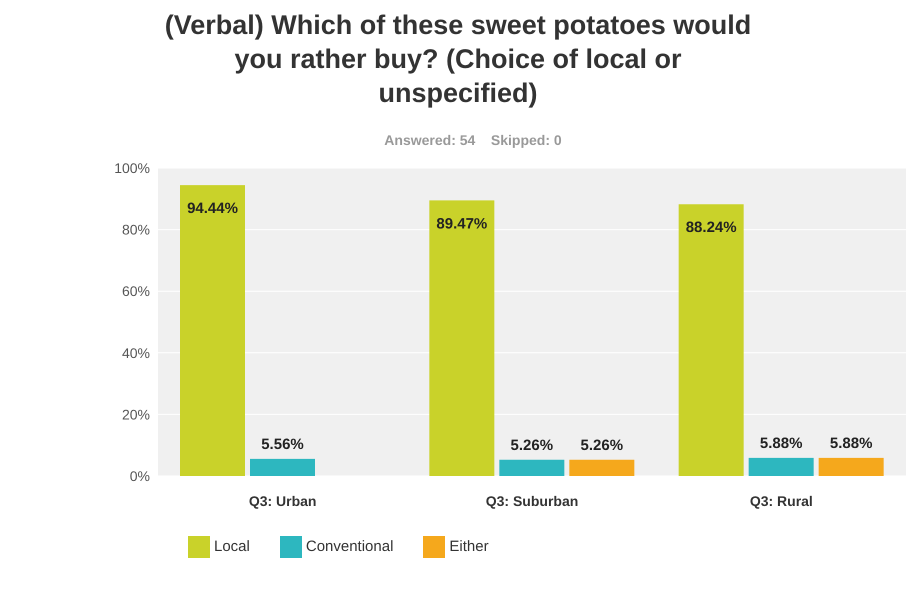  Describe the element at coordinates (458, 59) in the screenshot. I see `chart-title: (Verbal) Which of these sweet potatoes would you rather buy? (Choice of local or unspecified)` at that location.